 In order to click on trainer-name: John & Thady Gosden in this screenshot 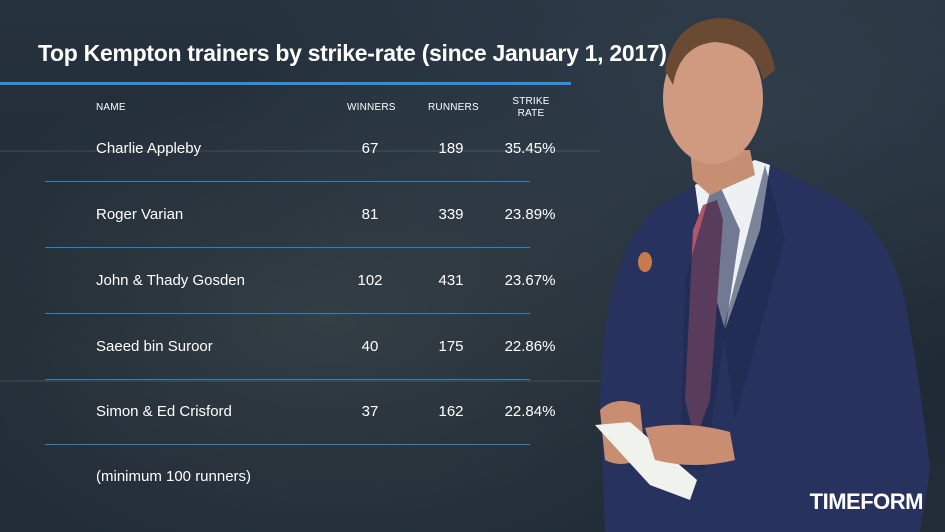, I will do `click(170, 280)`.